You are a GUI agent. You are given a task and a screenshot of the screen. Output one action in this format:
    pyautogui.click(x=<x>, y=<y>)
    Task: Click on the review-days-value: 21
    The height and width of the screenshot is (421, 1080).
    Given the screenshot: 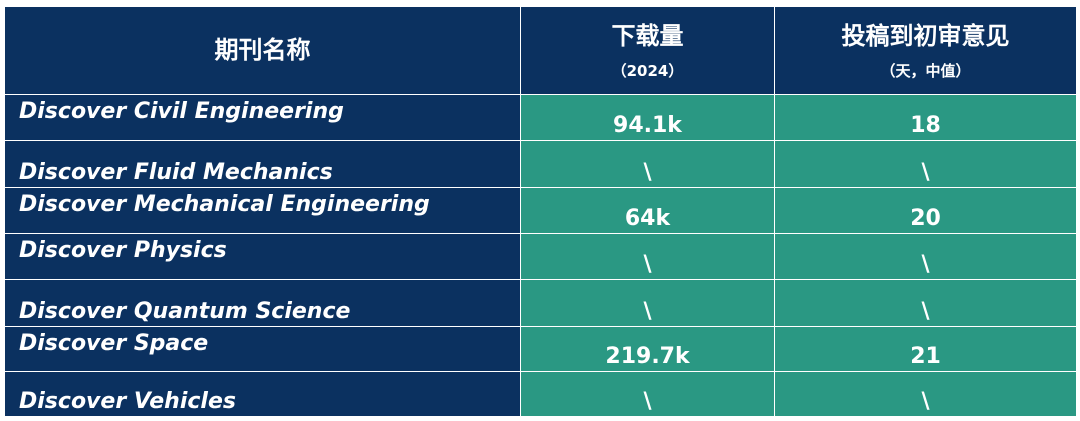 What is the action you would take?
    pyautogui.click(x=925, y=349)
    